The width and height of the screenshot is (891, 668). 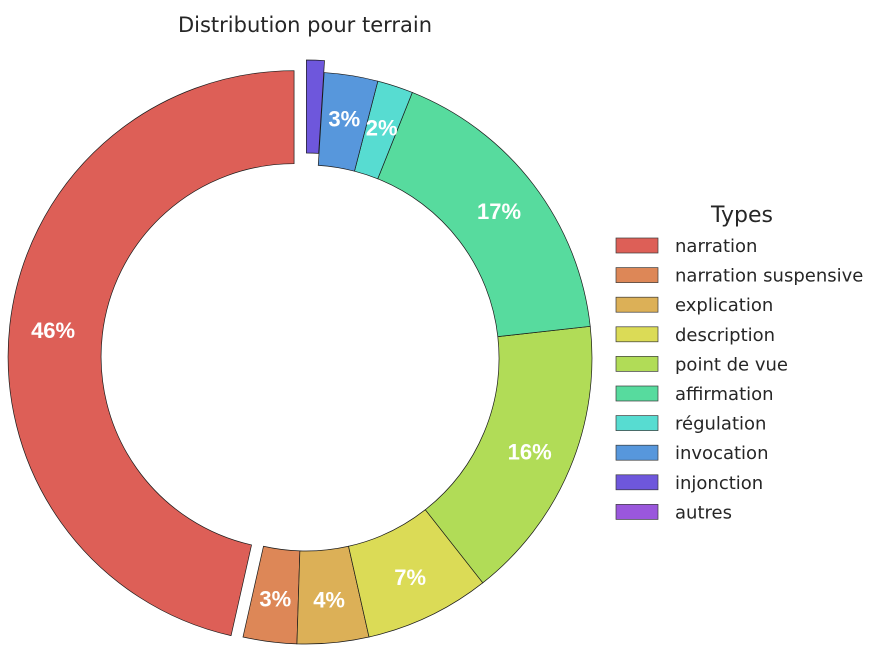 I want to click on legend-item-narration: narration, so click(x=686, y=246).